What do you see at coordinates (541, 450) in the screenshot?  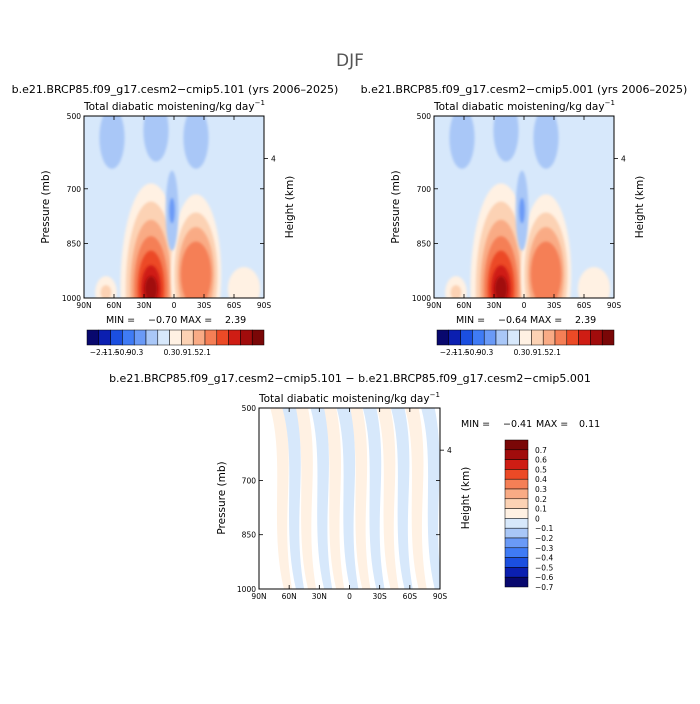 I see `colorbar-label: 0.7` at bounding box center [541, 450].